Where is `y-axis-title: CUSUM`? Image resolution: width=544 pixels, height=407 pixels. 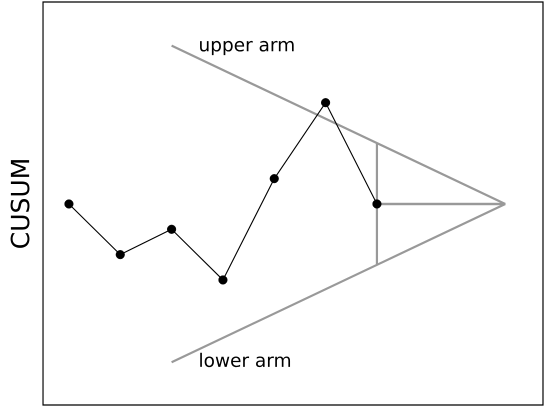
y-axis-title: CUSUM is located at coordinates (20, 204).